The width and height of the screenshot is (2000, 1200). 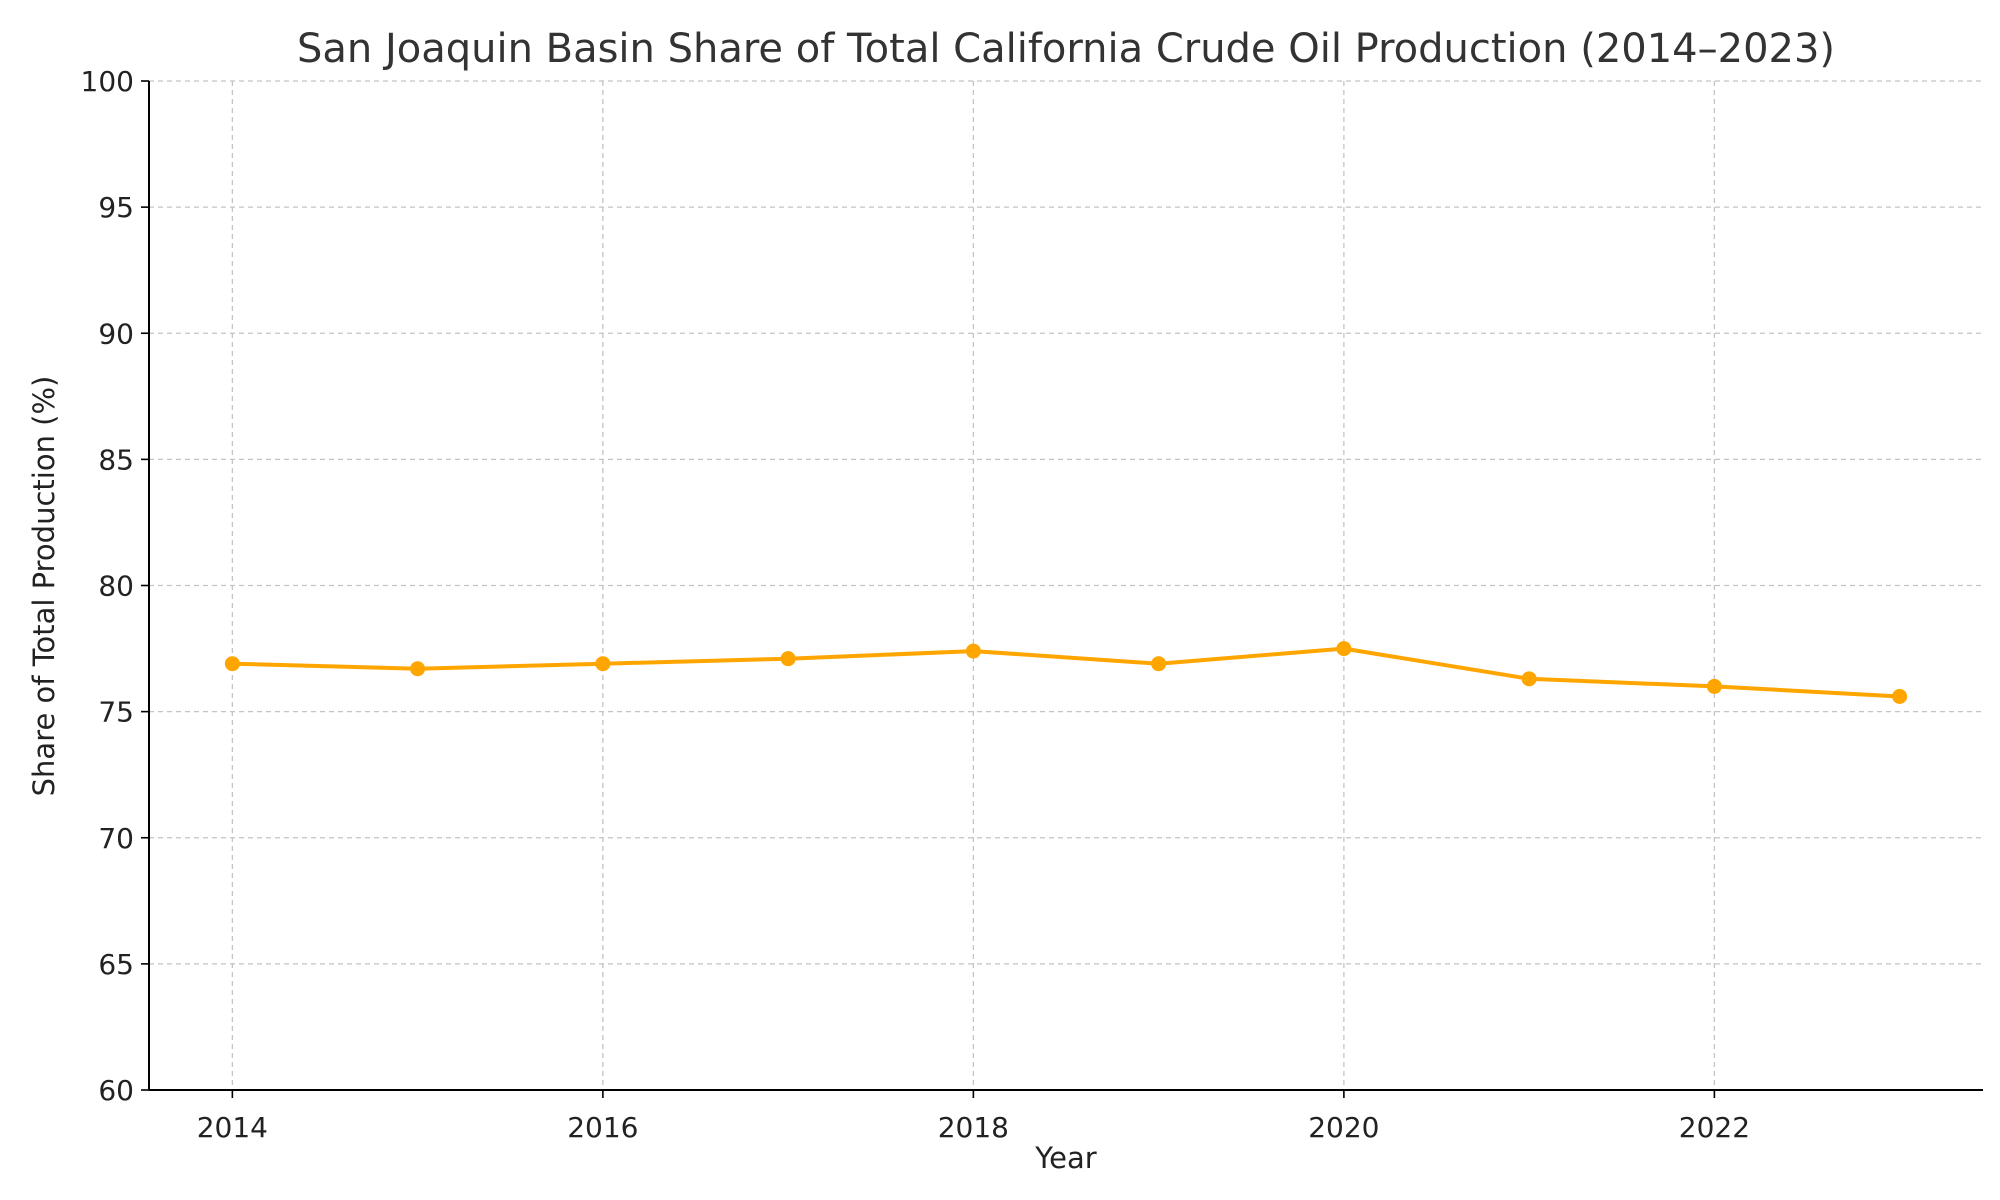 What do you see at coordinates (116, 333) in the screenshot?
I see `y-tick-label: 90` at bounding box center [116, 333].